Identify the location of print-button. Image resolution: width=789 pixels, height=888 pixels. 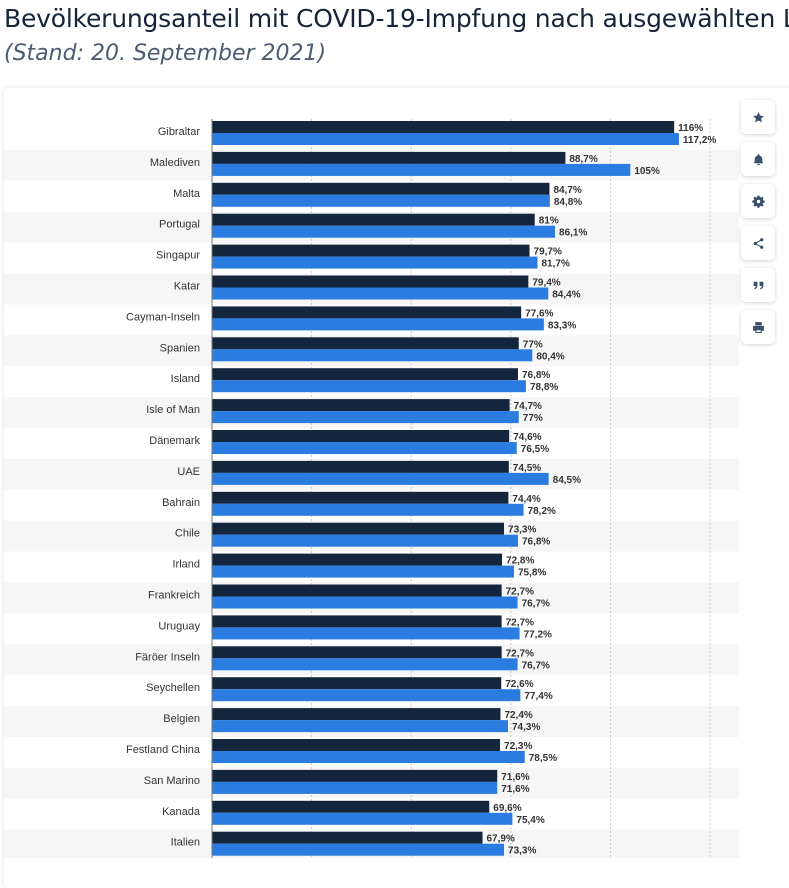
(758, 327).